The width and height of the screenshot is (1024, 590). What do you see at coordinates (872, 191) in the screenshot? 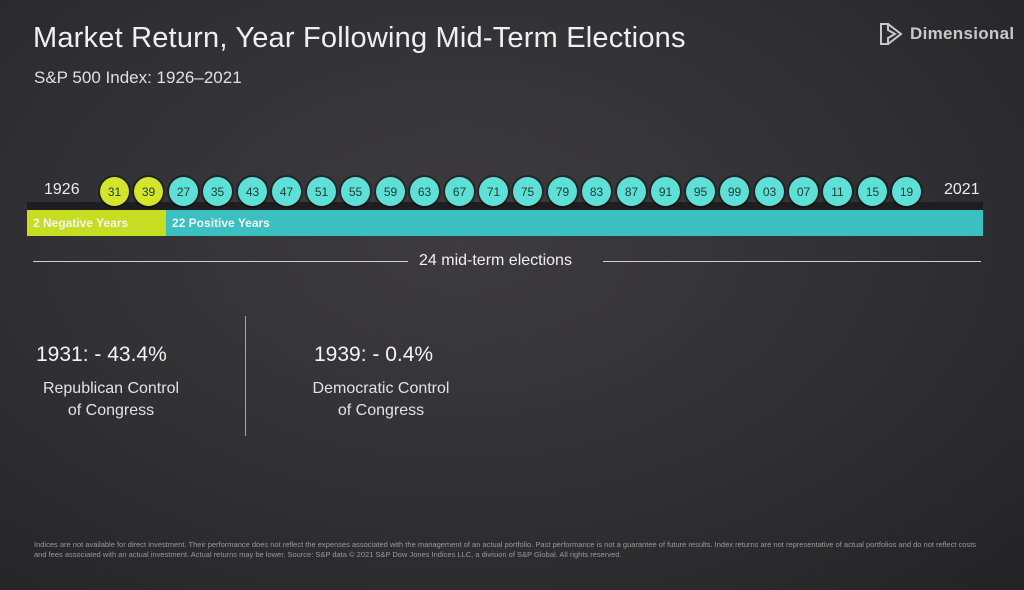
I see `year-circle-15: 15` at bounding box center [872, 191].